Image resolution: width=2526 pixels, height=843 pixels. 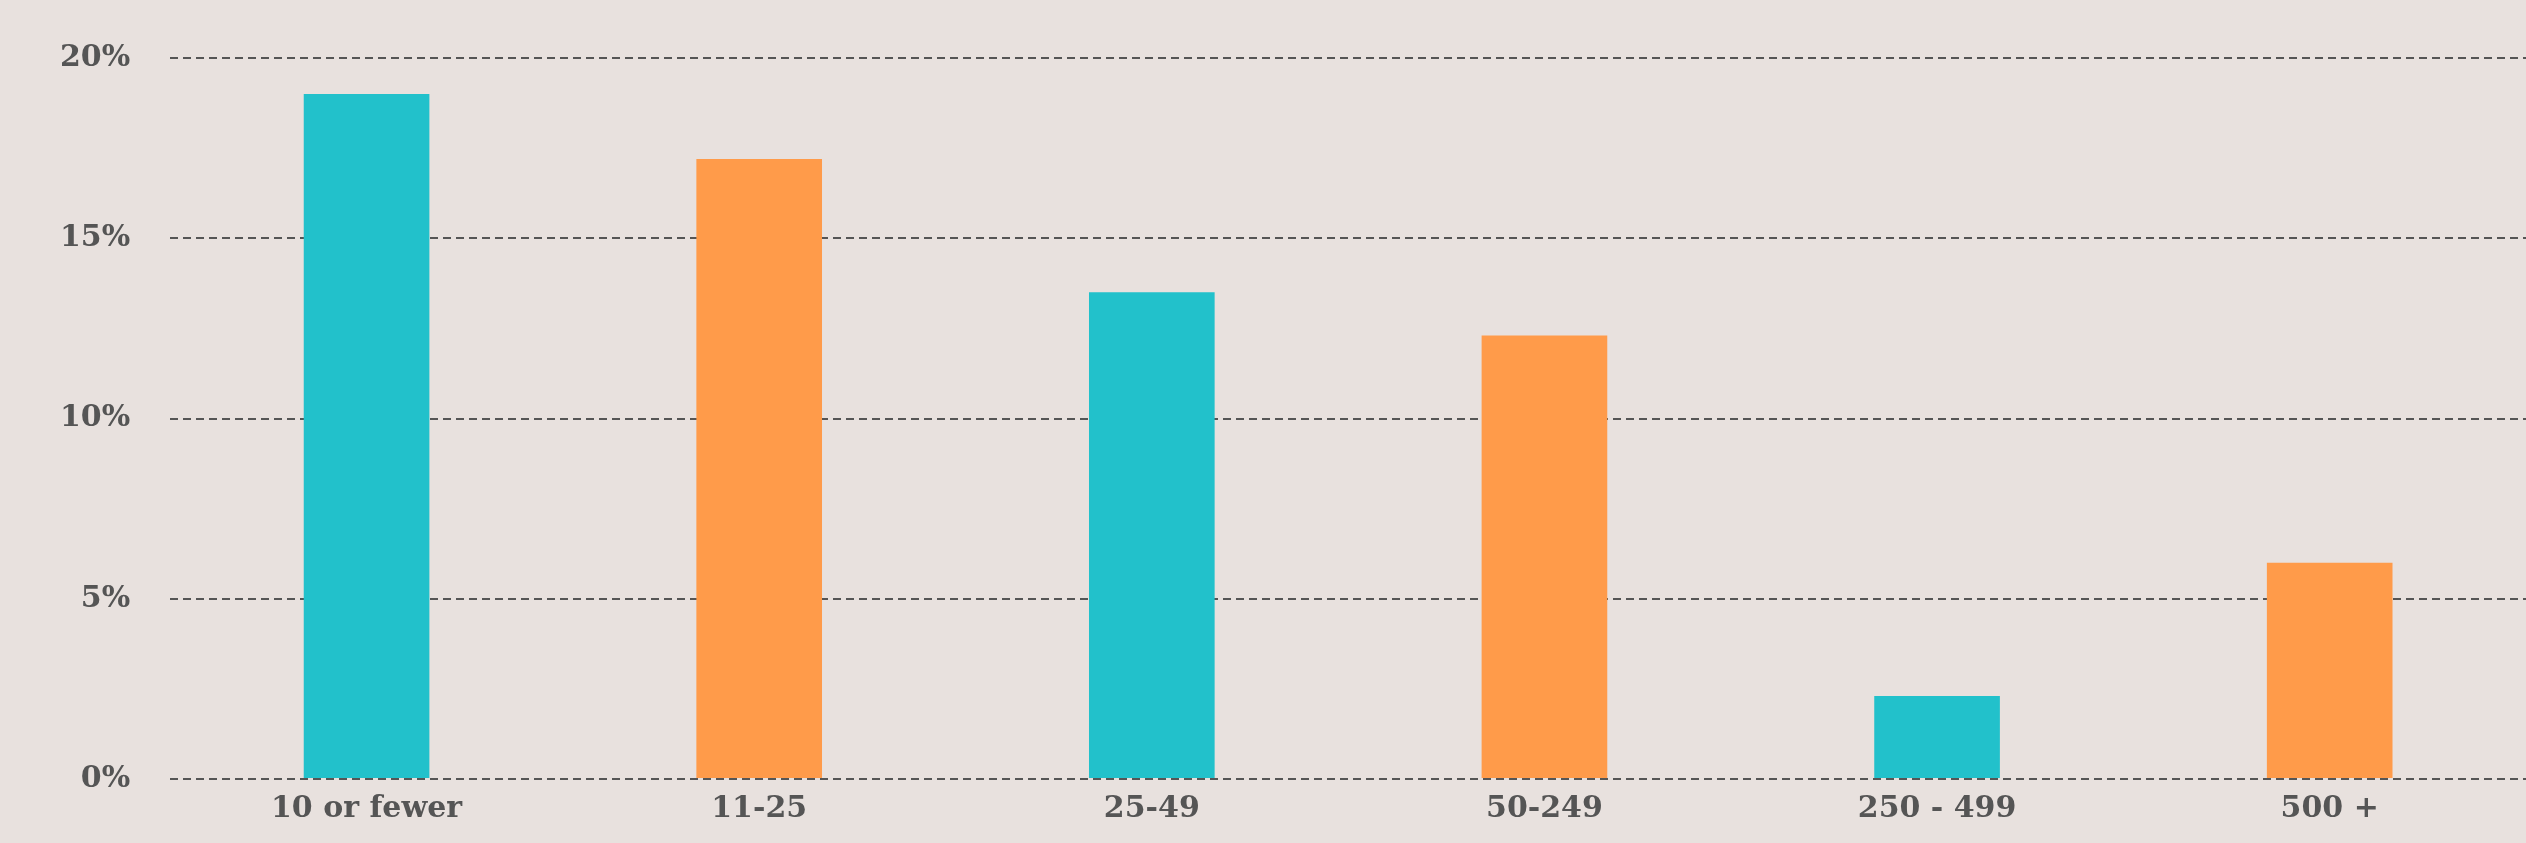 I want to click on x-tick-label: 25-49, so click(x=1151, y=806).